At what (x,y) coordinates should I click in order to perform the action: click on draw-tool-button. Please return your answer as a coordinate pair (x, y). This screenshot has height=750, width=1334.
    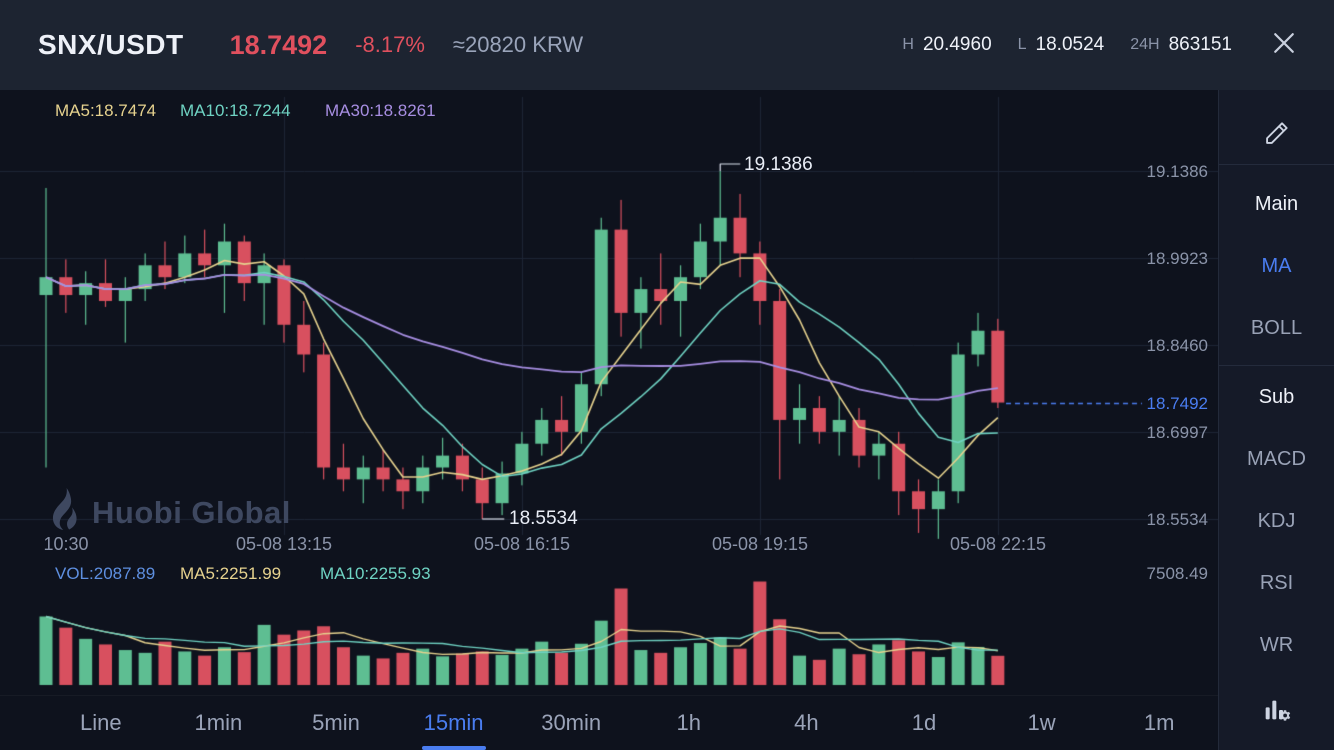
    Looking at the image, I should click on (1276, 135).